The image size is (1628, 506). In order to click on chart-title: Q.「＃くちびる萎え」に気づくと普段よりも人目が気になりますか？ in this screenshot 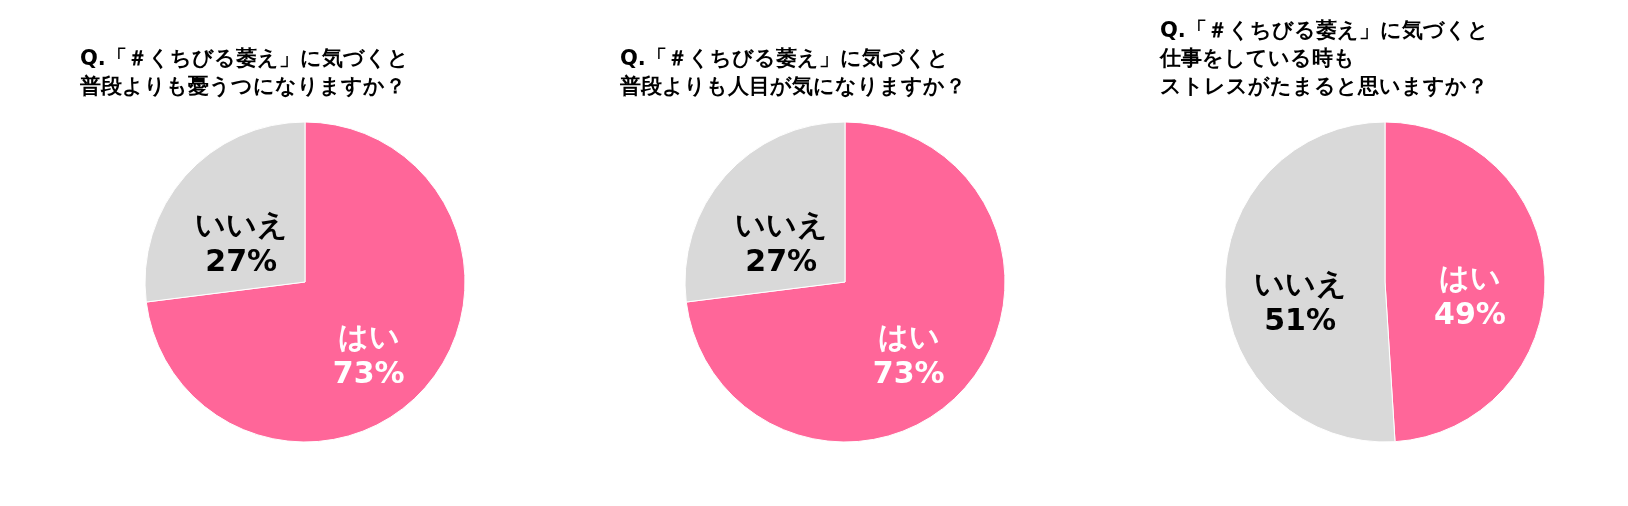, I will do `click(792, 72)`.